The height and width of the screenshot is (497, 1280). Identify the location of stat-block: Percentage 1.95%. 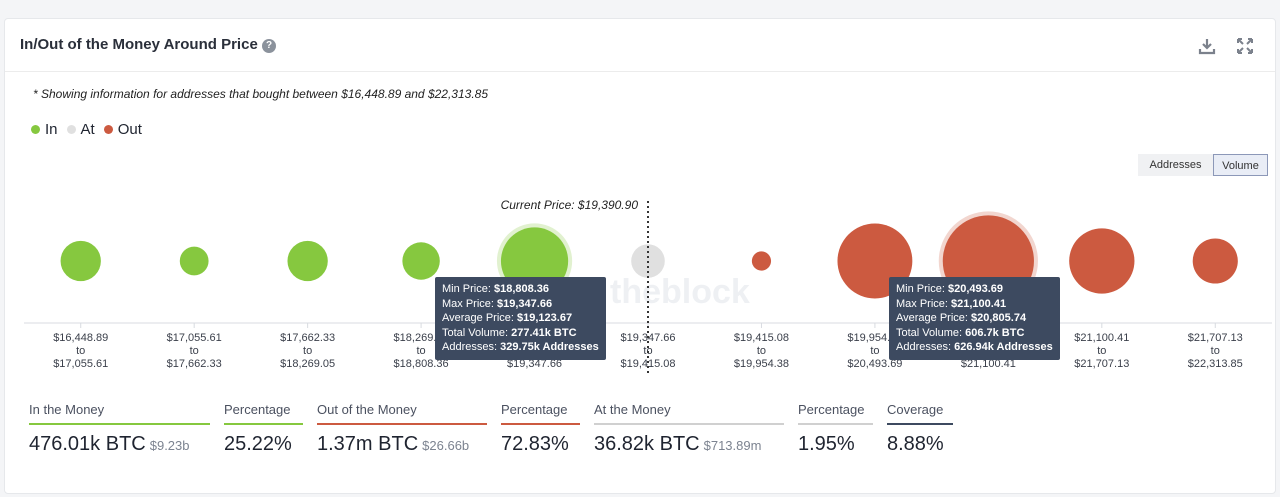
(835, 429).